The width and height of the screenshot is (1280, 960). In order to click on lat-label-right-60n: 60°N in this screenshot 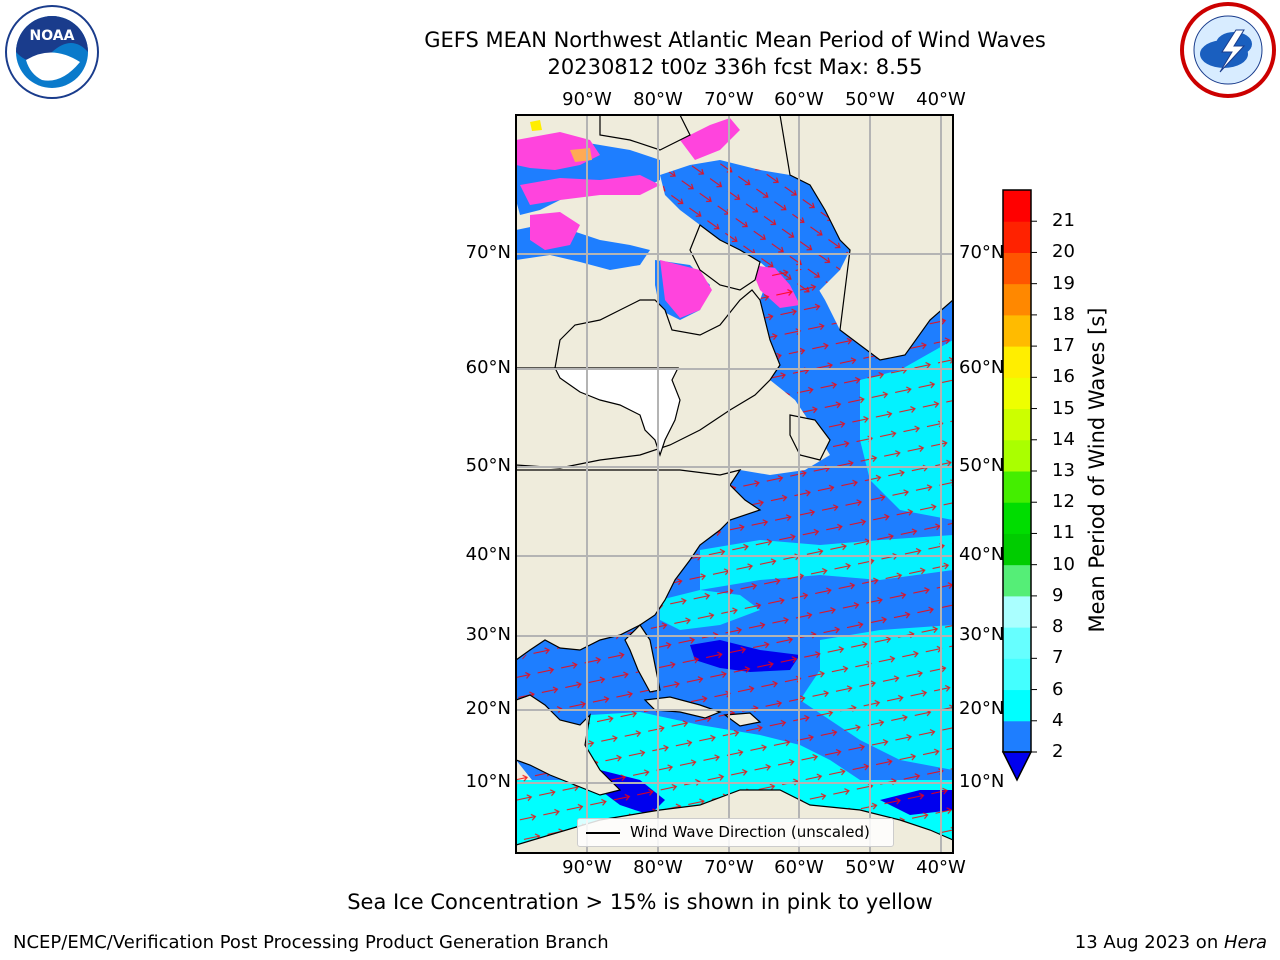, I will do `click(982, 367)`.